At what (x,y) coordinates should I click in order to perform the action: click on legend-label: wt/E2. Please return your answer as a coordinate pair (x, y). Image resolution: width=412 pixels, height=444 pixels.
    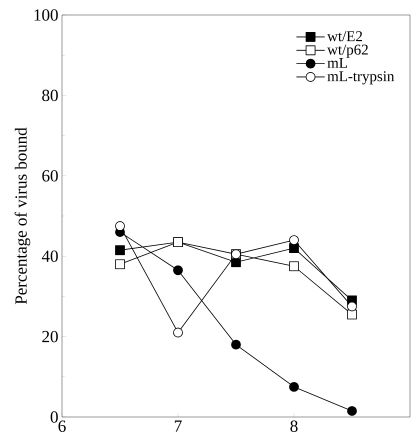
    Looking at the image, I should click on (344, 36).